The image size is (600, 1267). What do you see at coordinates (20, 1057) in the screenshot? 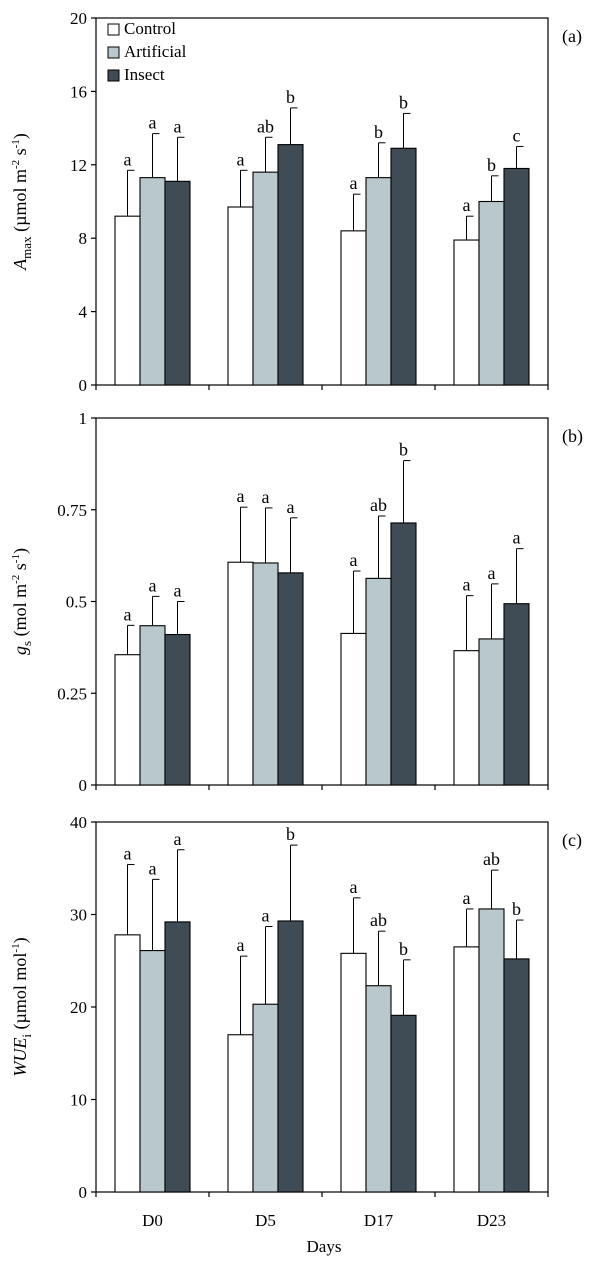
I see `y-title-main: WUE` at bounding box center [20, 1057].